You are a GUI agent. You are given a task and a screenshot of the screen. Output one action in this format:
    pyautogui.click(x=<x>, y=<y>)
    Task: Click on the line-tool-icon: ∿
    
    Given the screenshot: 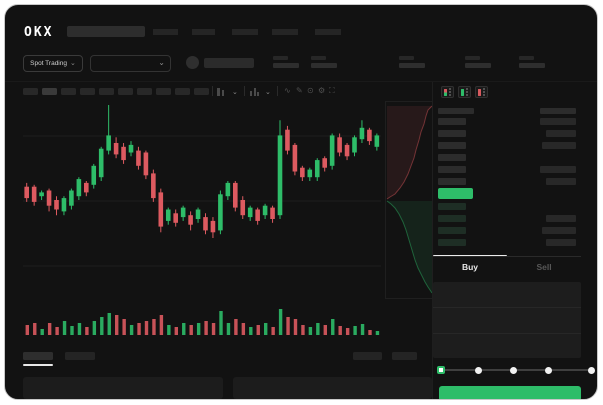 What is the action you would take?
    pyautogui.click(x=287, y=90)
    